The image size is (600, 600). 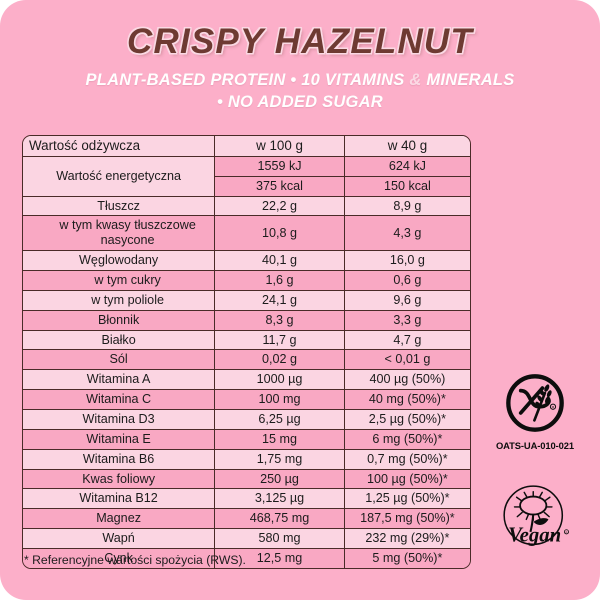 I want to click on gluten-free-badge: R OATS-UA-010-021, so click(x=535, y=411).